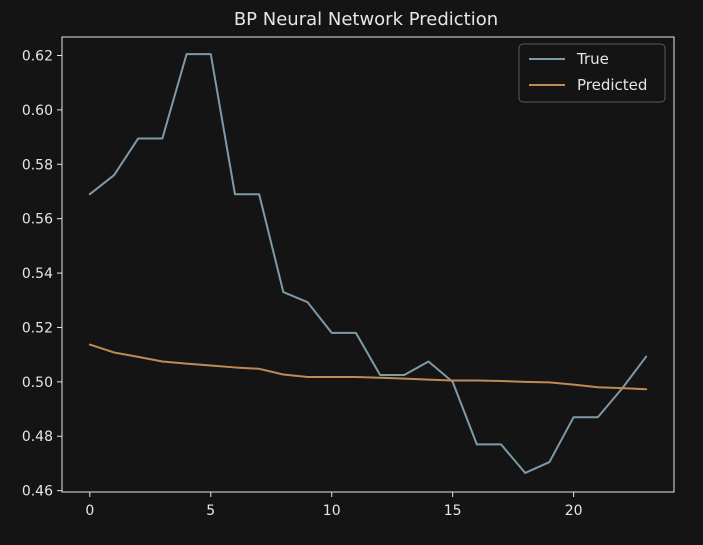  Describe the element at coordinates (37, 492) in the screenshot. I see `y-tick-label: 0.46` at that location.